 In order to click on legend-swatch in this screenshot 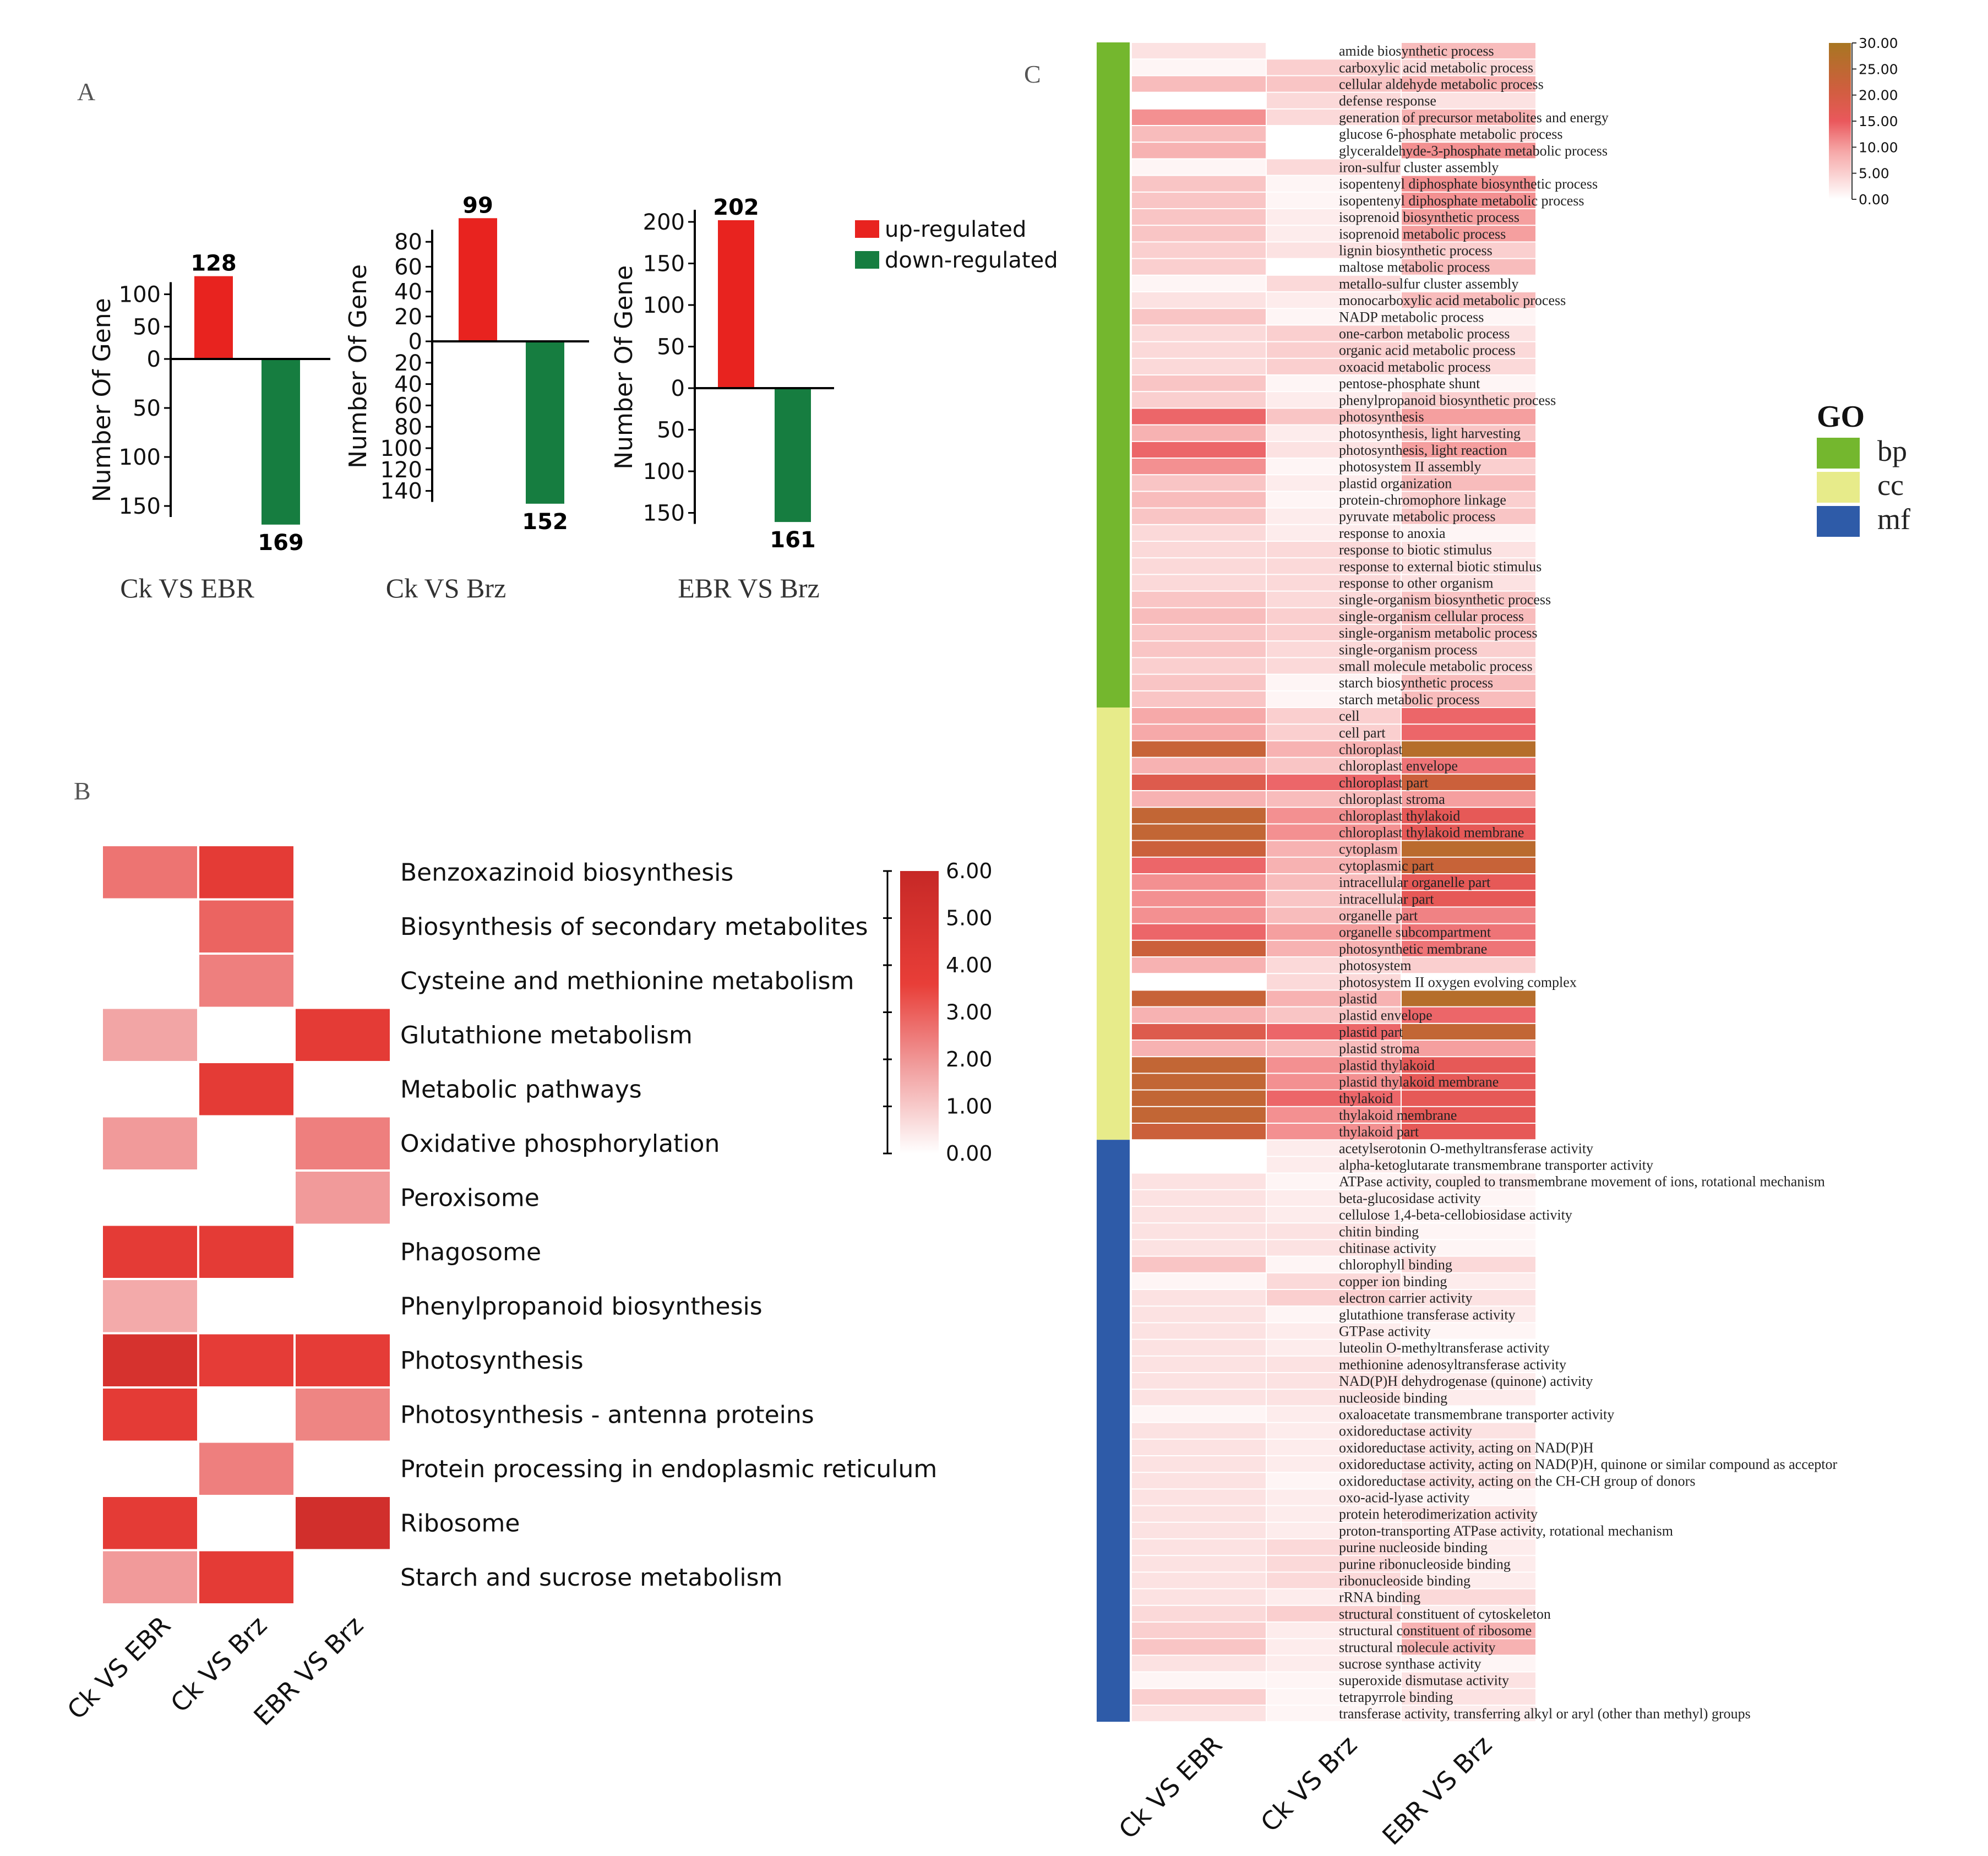, I will do `click(867, 260)`.